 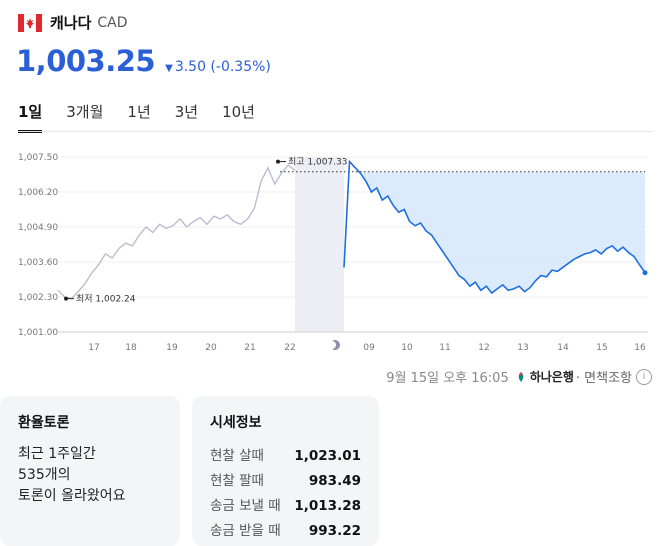 What do you see at coordinates (644, 376) in the screenshot?
I see `info-icon: i` at bounding box center [644, 376].